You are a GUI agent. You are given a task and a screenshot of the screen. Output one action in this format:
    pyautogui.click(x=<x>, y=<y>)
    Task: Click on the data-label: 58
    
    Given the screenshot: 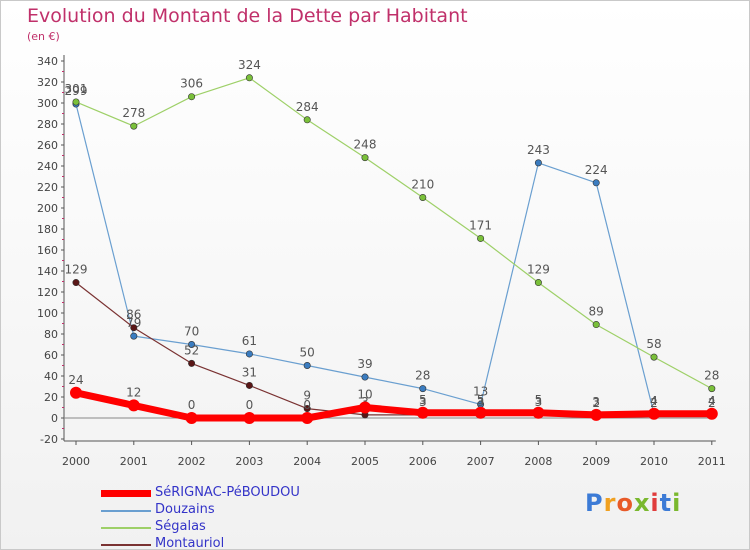 What is the action you would take?
    pyautogui.click(x=653, y=344)
    